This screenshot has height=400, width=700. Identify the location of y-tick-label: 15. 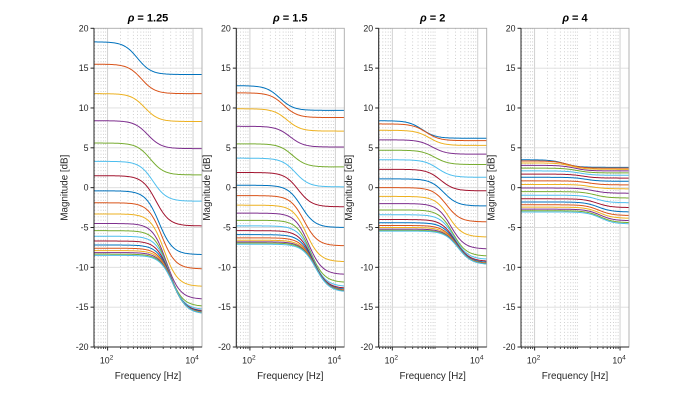
(368, 68).